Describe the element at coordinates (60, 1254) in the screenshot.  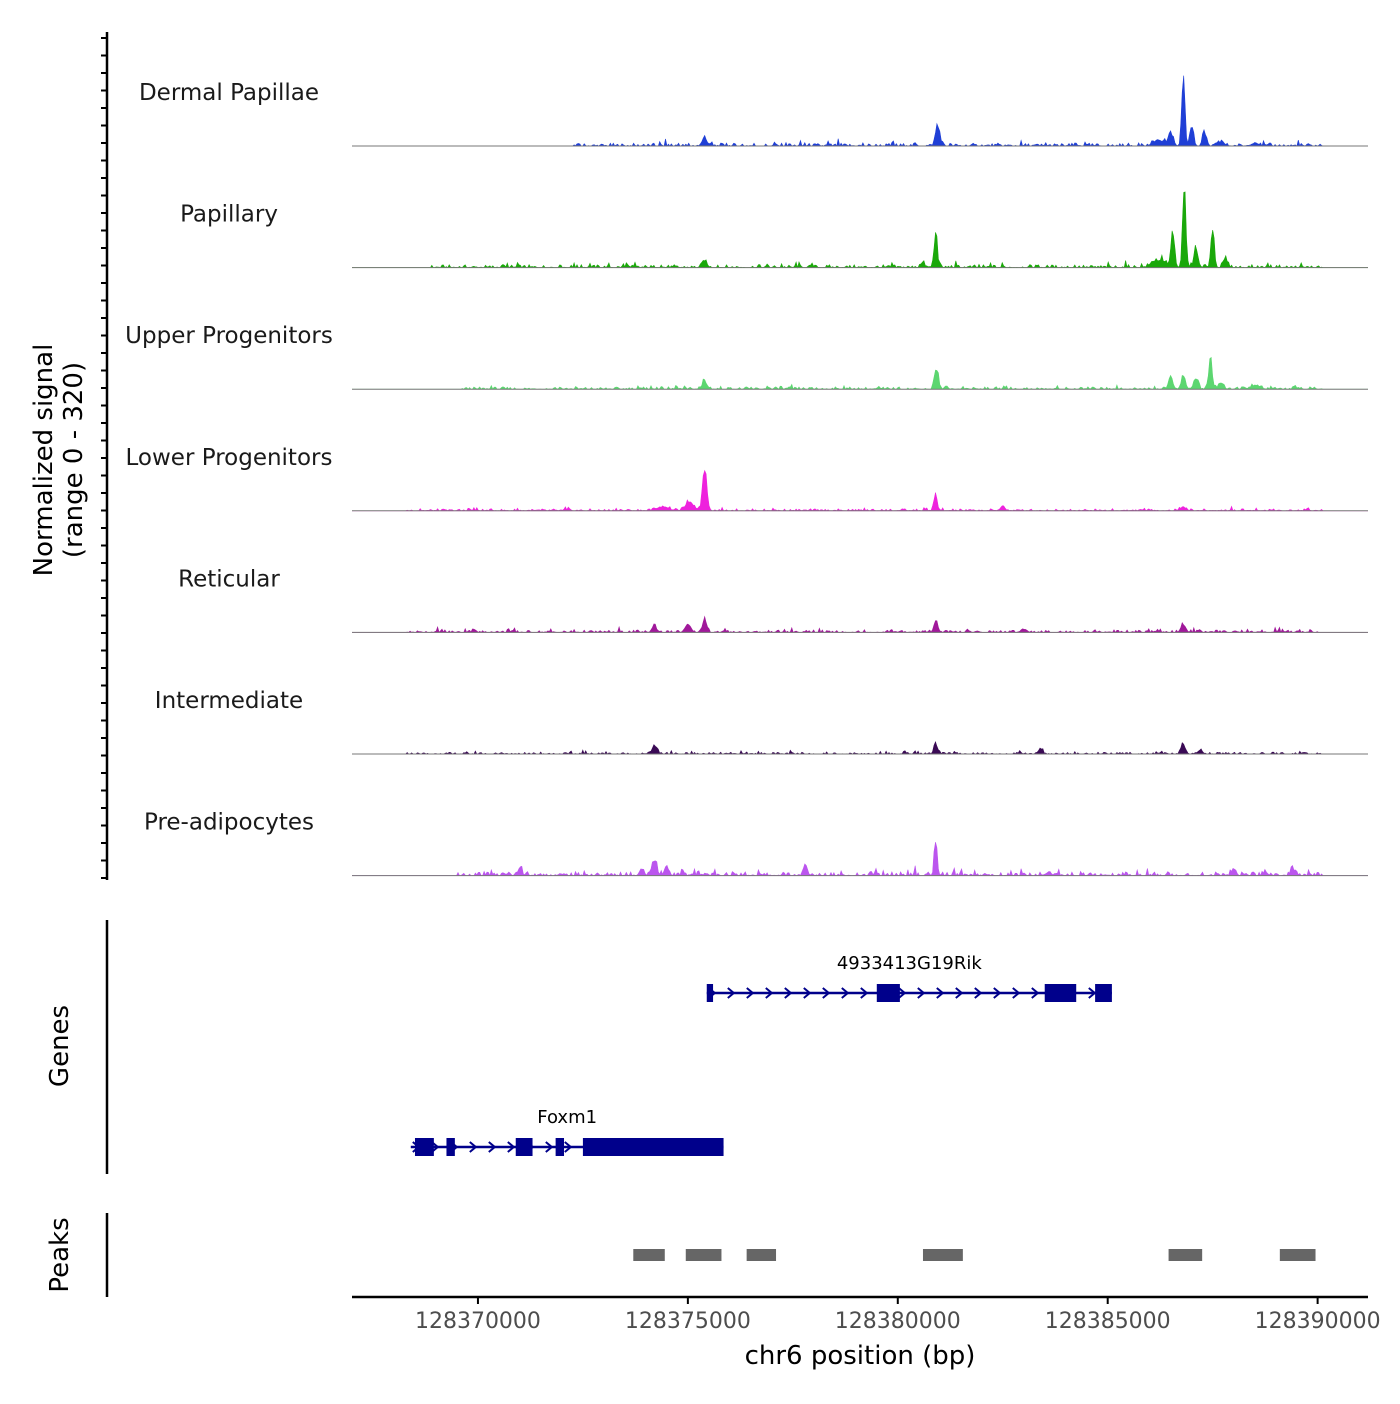
I see `peaks-y-axis-label: Peaks` at that location.